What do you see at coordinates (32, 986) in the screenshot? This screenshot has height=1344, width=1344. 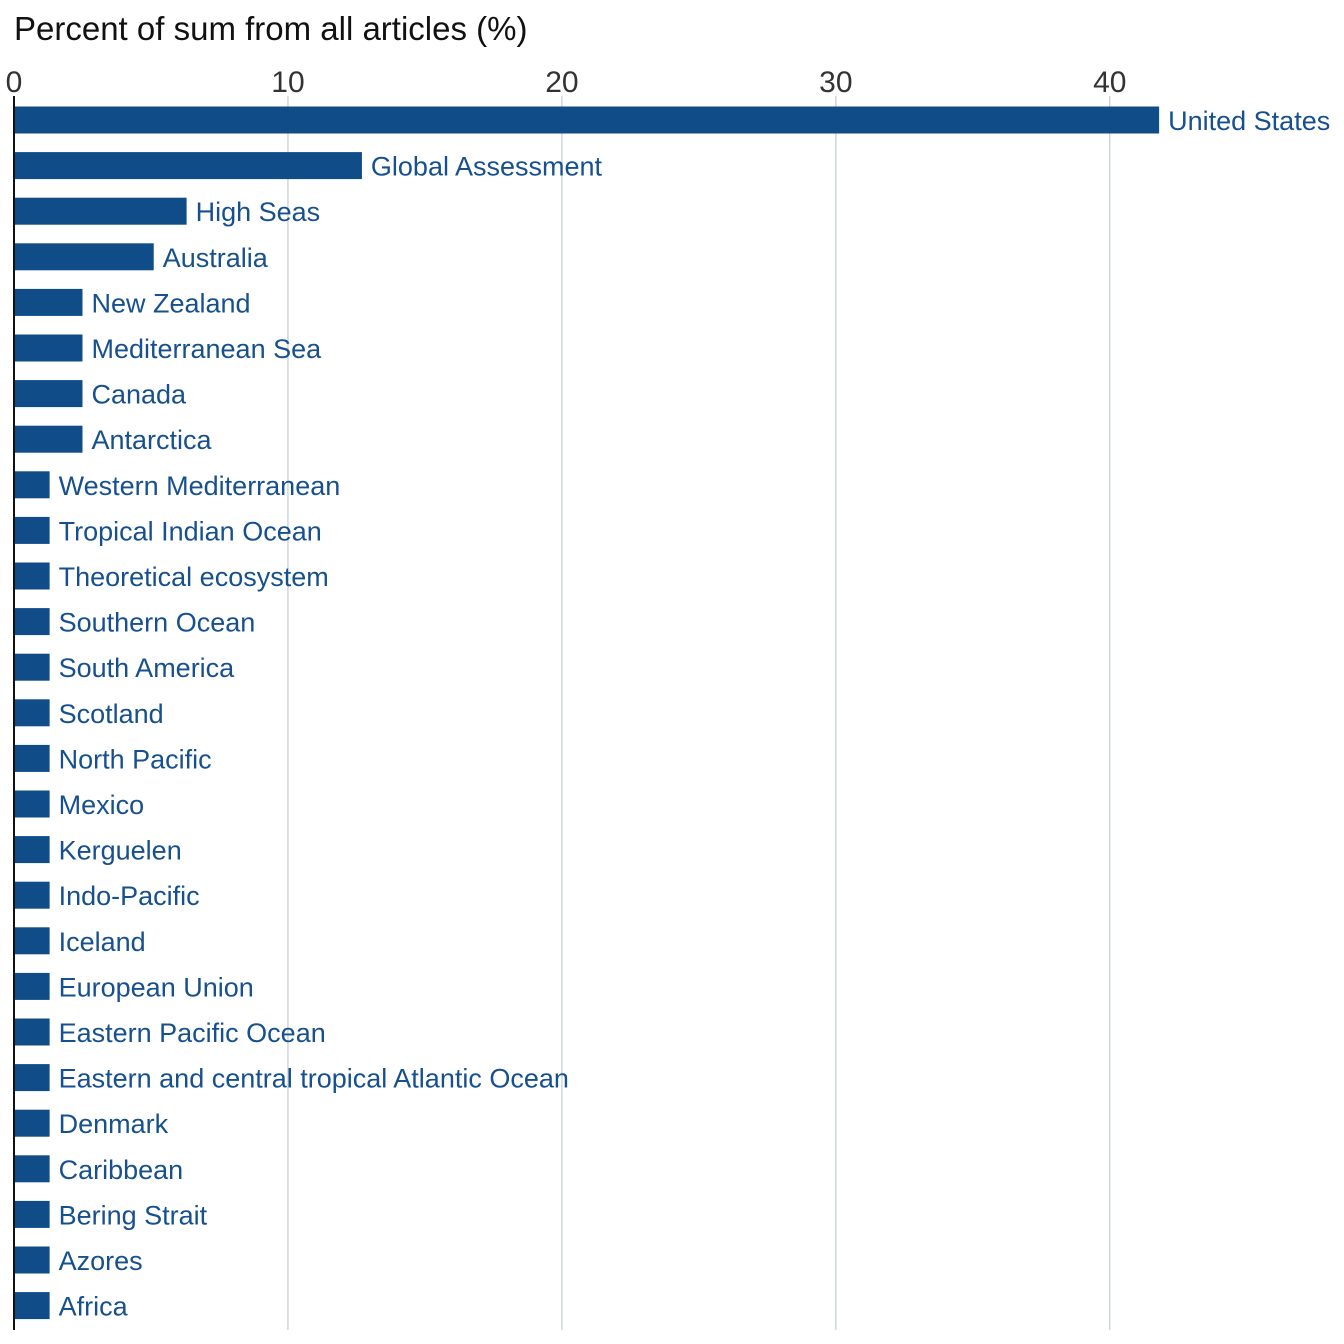 I see `bar-european-union` at bounding box center [32, 986].